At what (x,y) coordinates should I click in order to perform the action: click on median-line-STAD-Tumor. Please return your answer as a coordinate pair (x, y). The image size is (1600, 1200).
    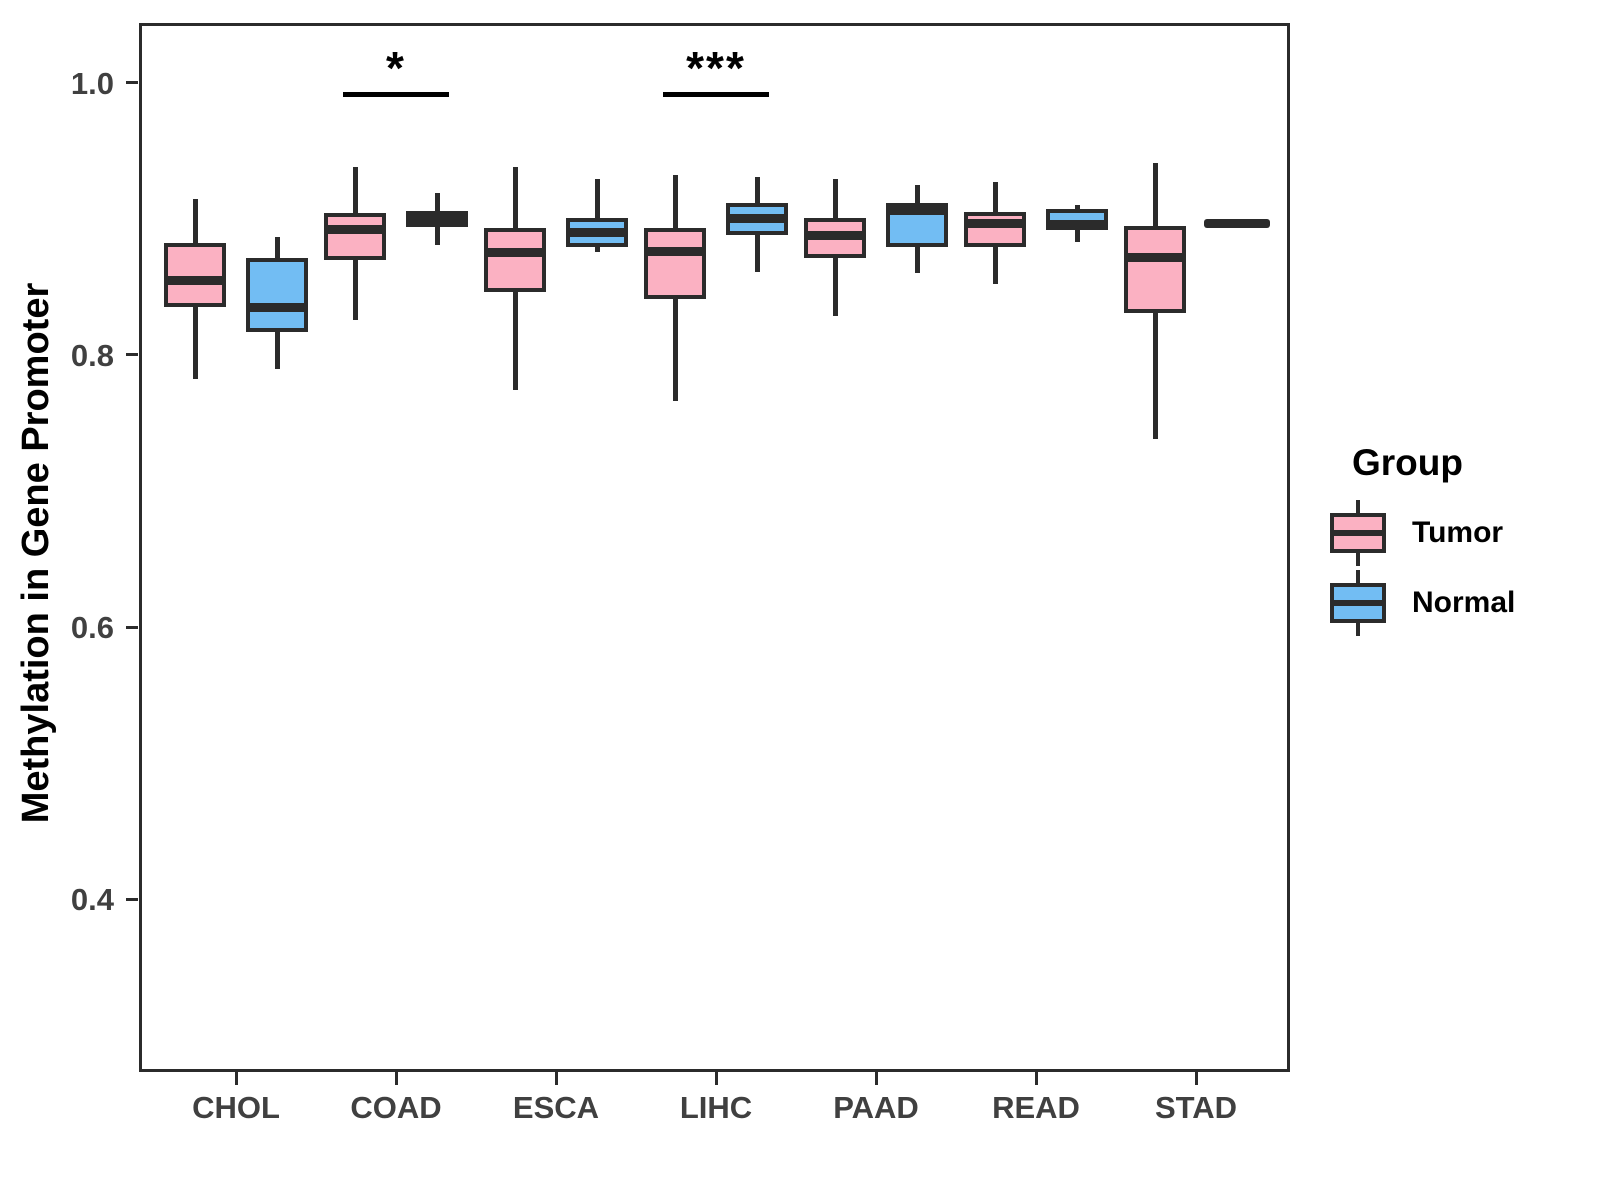
    Looking at the image, I should click on (1155, 257).